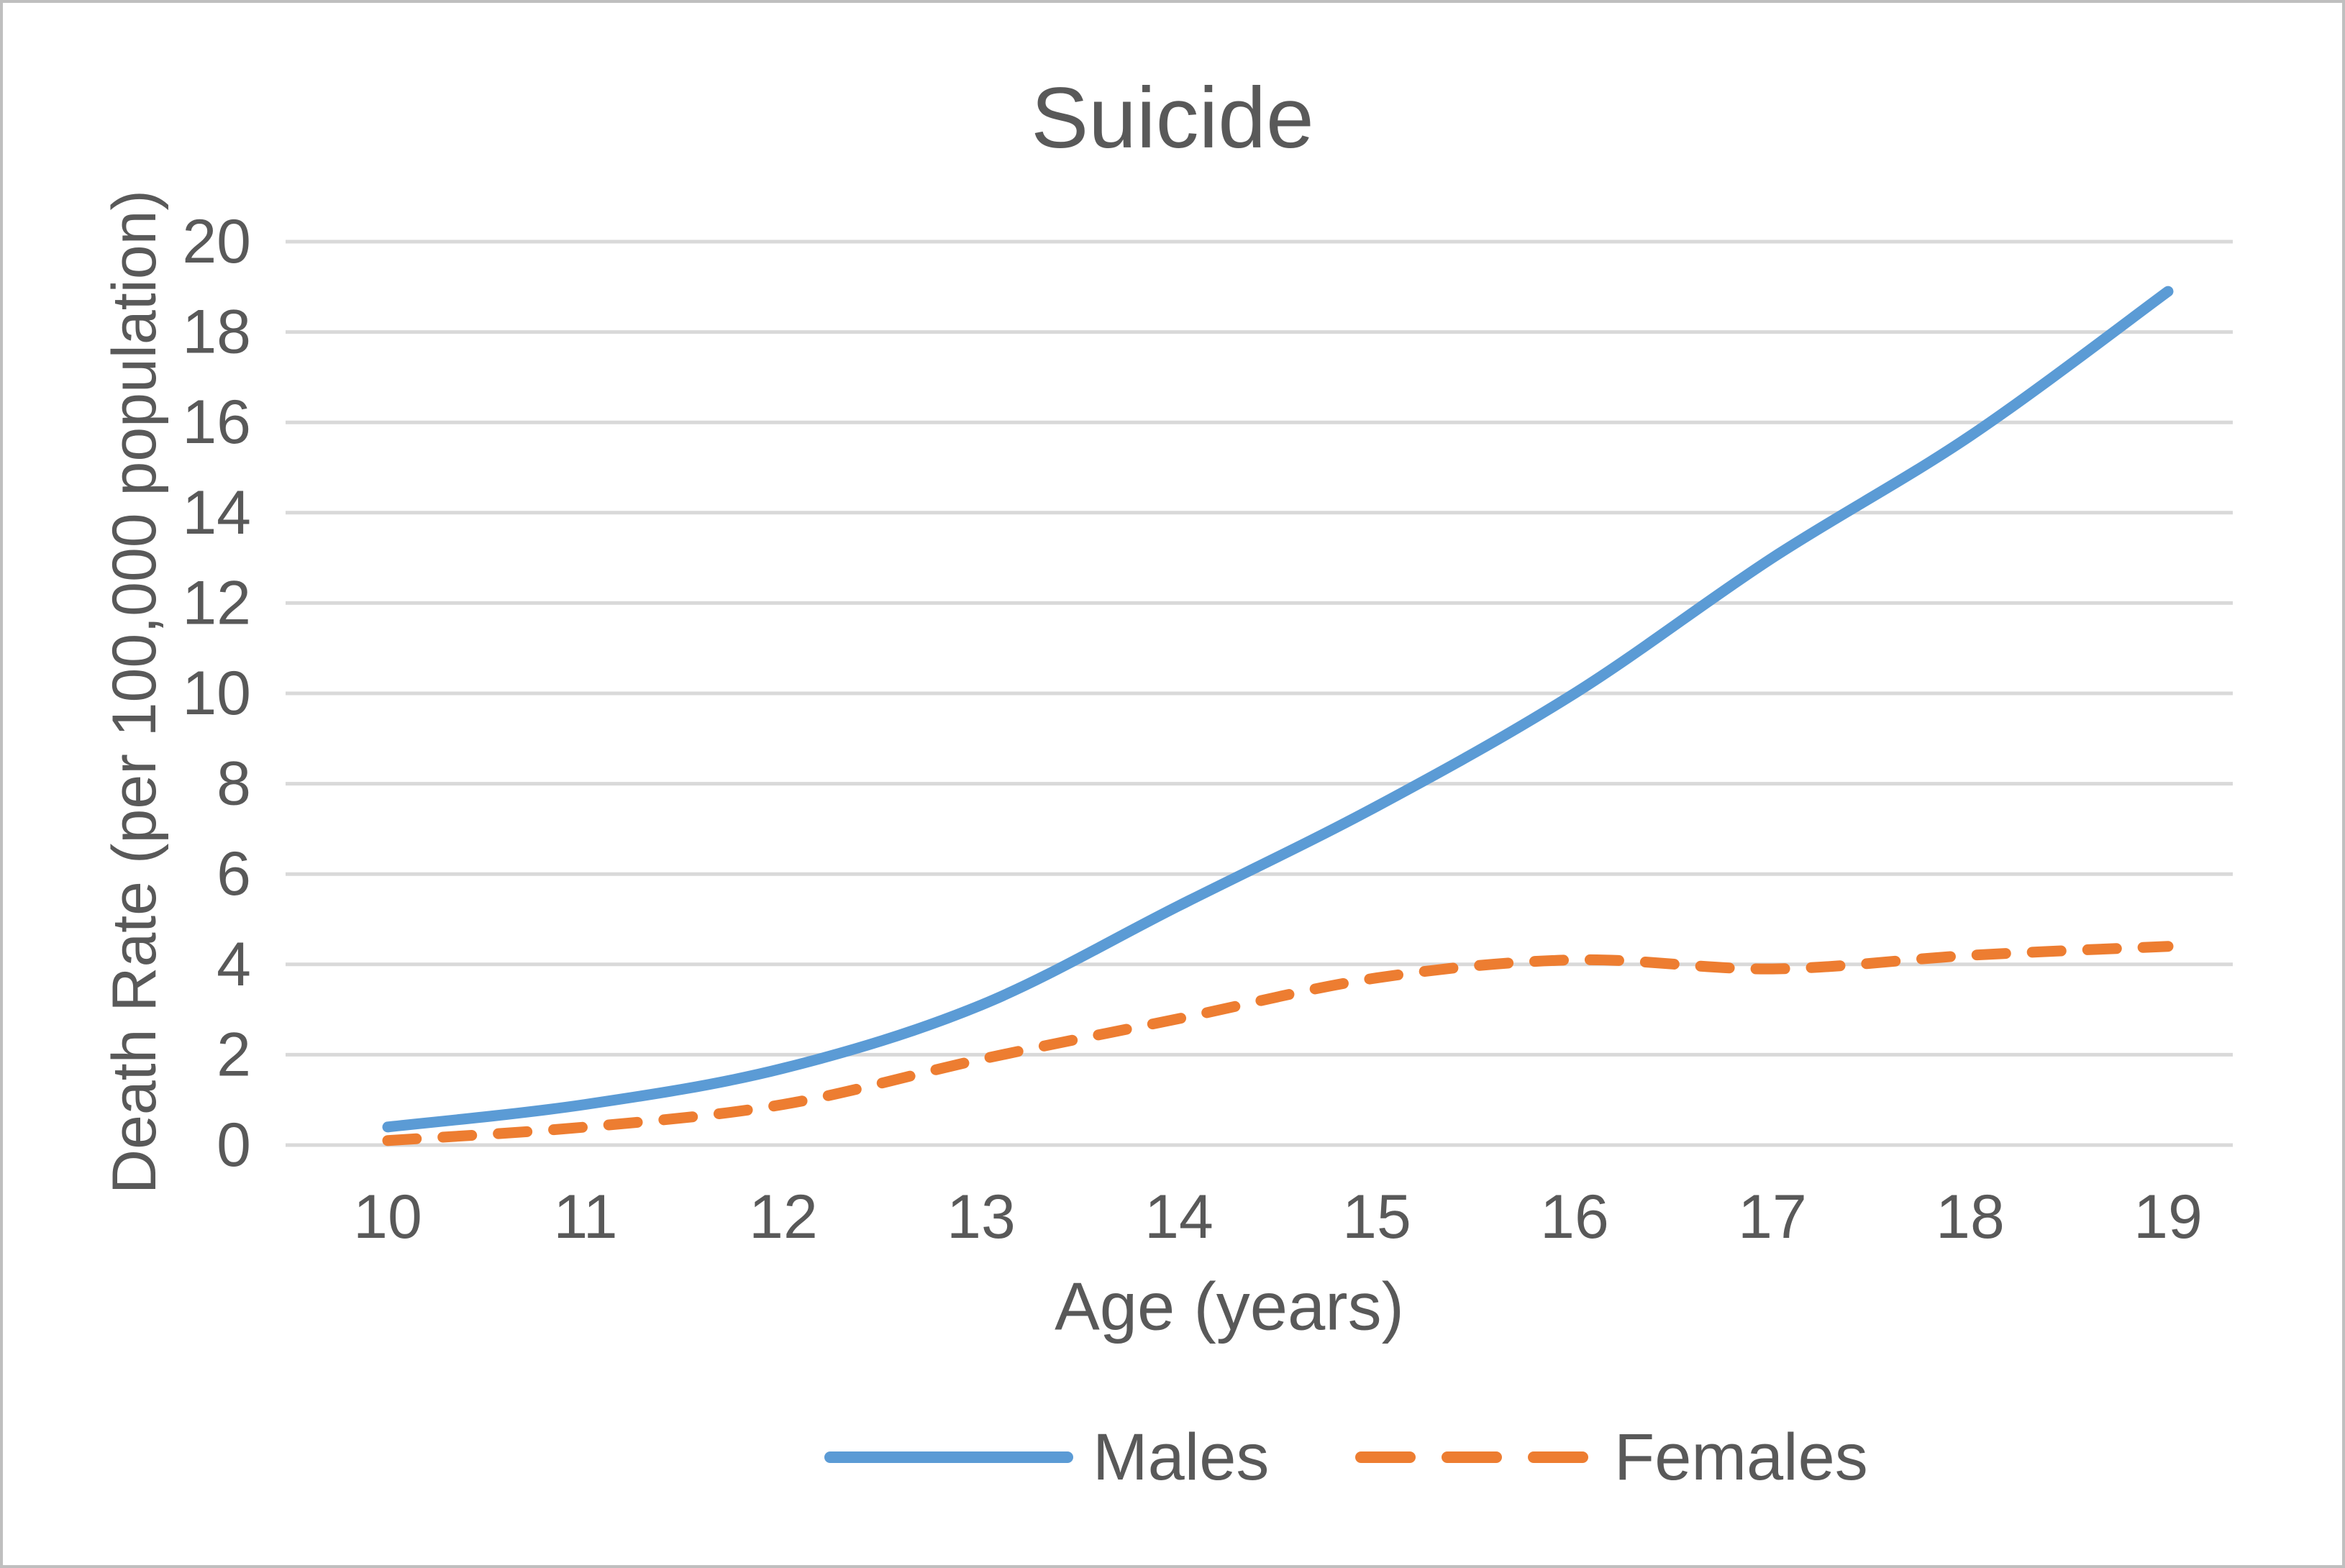 This screenshot has height=1568, width=2345. What do you see at coordinates (234, 1146) in the screenshot?
I see `y-tick-label: 0` at bounding box center [234, 1146].